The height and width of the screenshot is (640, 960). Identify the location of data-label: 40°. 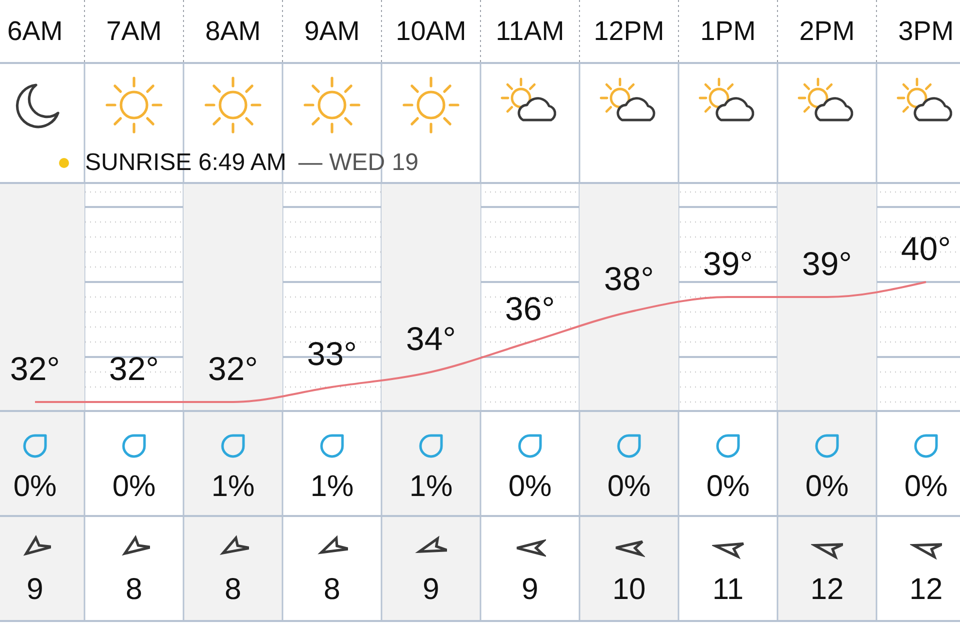
(926, 248).